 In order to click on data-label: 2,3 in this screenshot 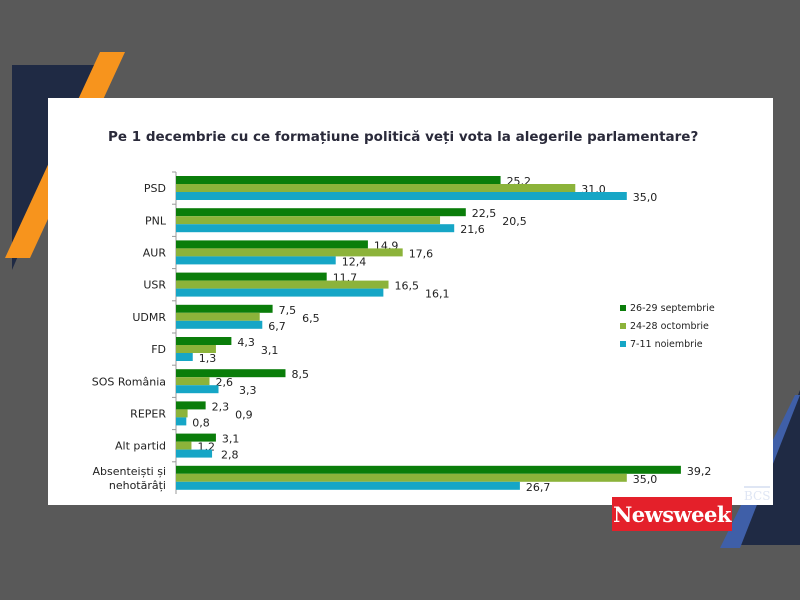, I will do `click(221, 406)`.